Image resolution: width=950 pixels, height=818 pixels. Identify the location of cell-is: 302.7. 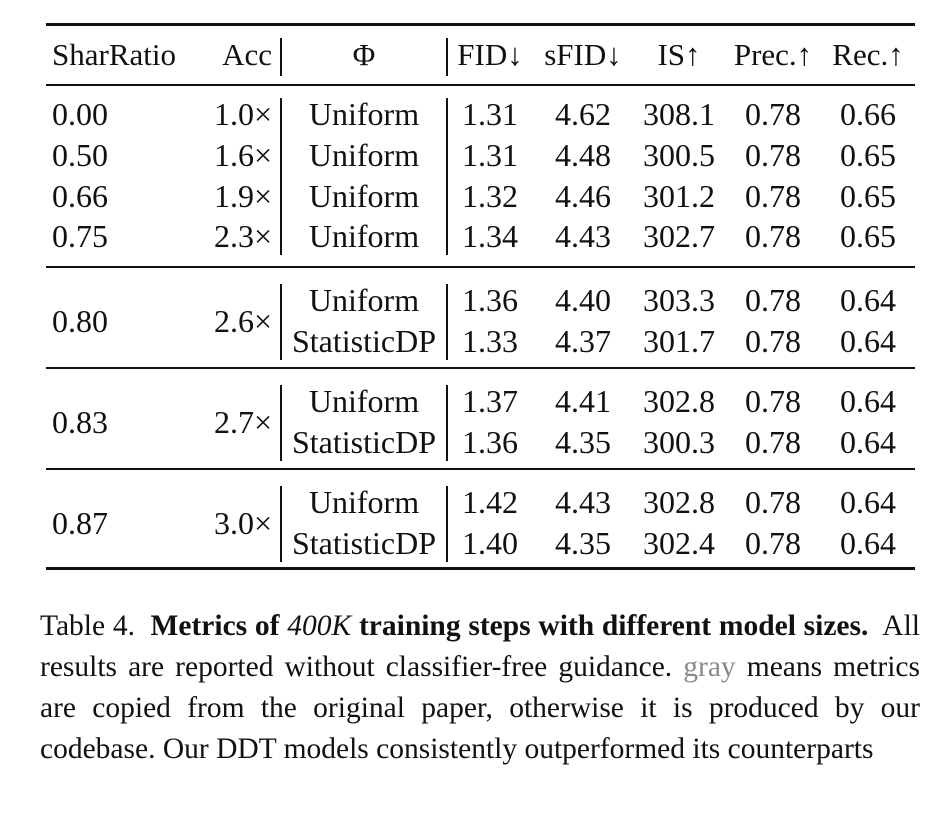
(679, 236).